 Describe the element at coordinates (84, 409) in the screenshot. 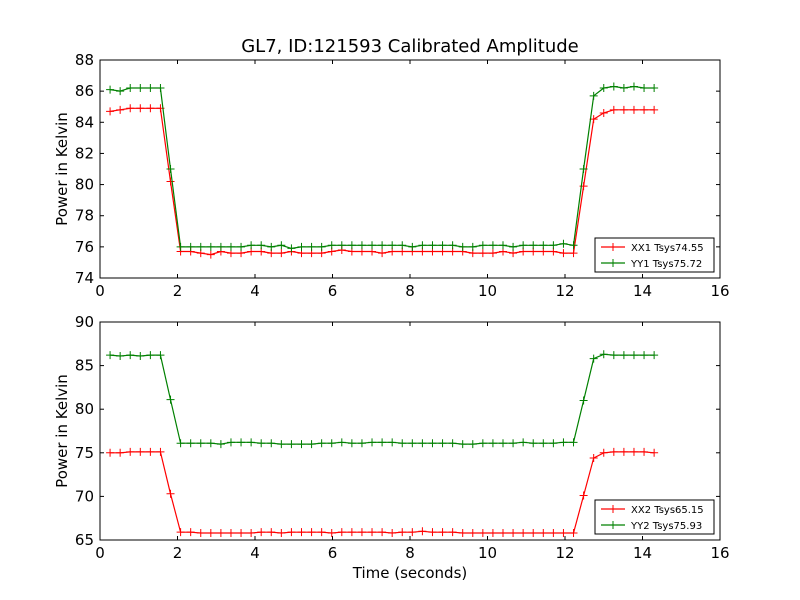

I see `y-tick-label: 80` at that location.